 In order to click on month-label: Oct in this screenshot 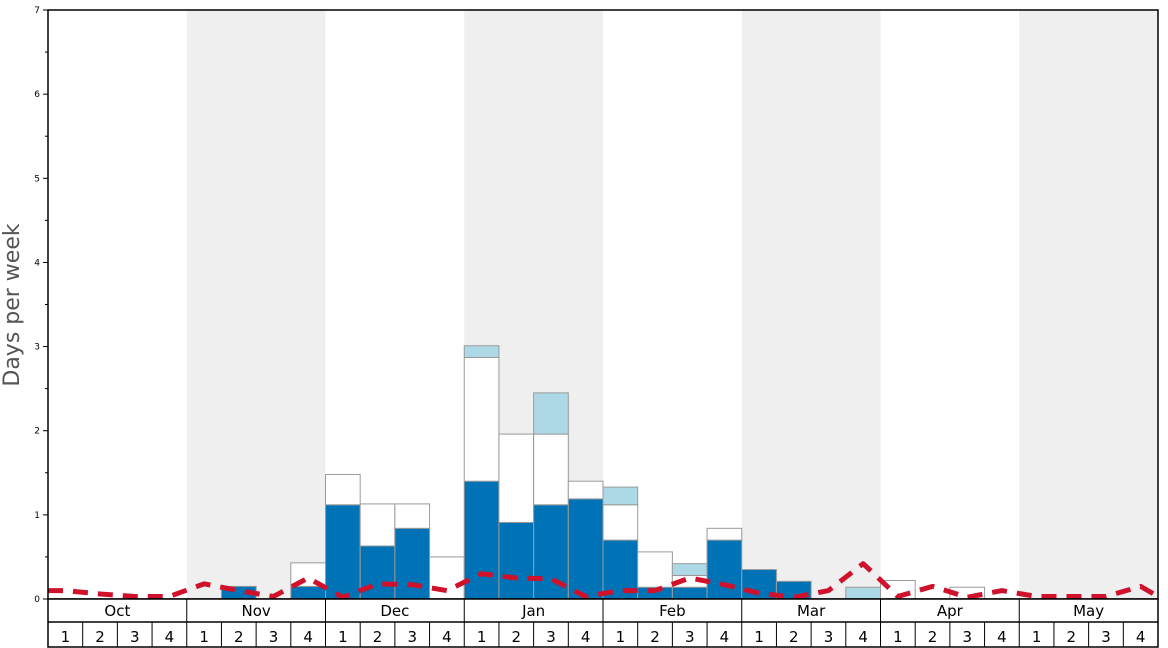, I will do `click(117, 611)`.